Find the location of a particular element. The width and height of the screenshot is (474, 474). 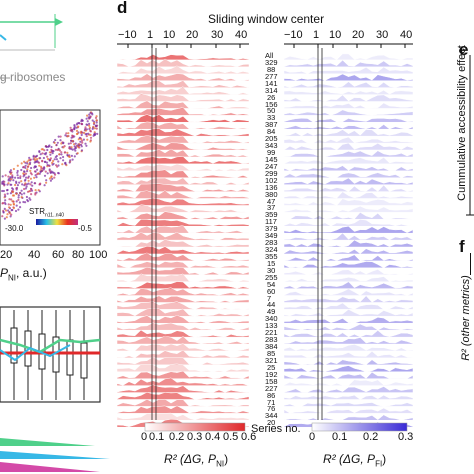

row-label: 20 is located at coordinates (271, 423).